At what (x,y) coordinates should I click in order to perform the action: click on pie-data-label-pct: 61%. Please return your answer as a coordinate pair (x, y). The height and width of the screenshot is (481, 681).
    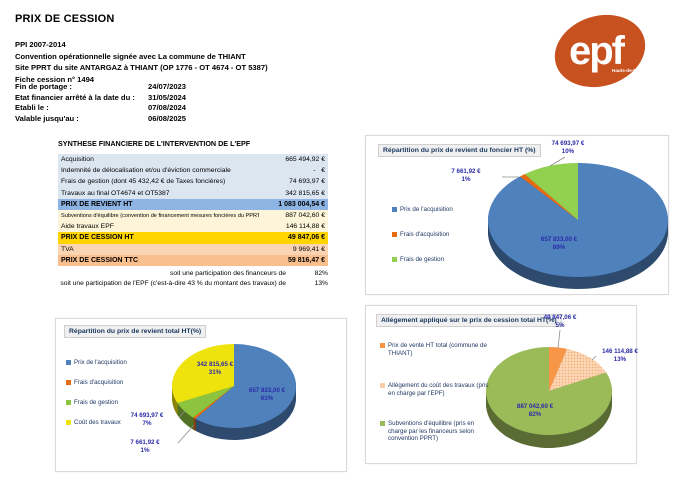
    Looking at the image, I should click on (267, 398).